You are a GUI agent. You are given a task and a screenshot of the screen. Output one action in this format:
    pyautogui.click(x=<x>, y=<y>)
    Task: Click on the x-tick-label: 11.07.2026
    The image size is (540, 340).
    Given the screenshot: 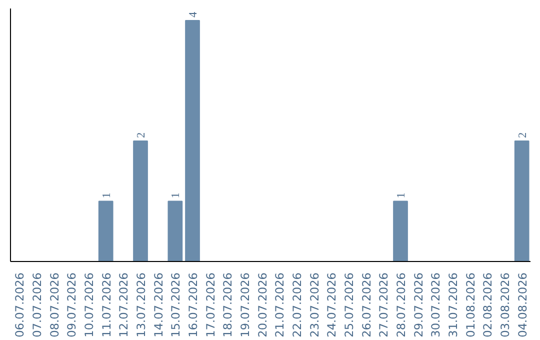 What is the action you would take?
    pyautogui.click(x=106, y=305)
    